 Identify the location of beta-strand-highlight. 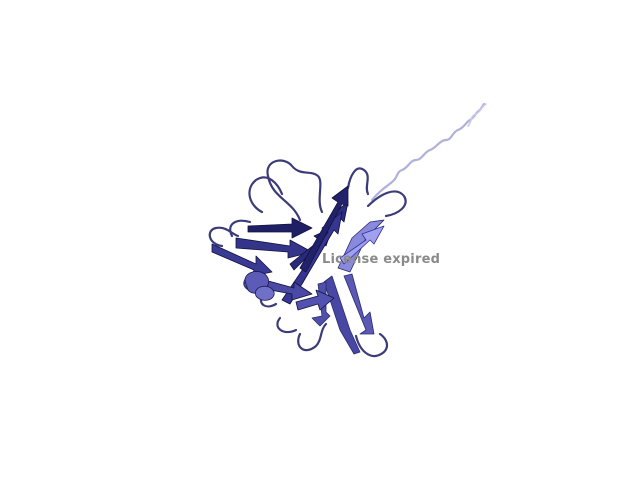
(362, 245).